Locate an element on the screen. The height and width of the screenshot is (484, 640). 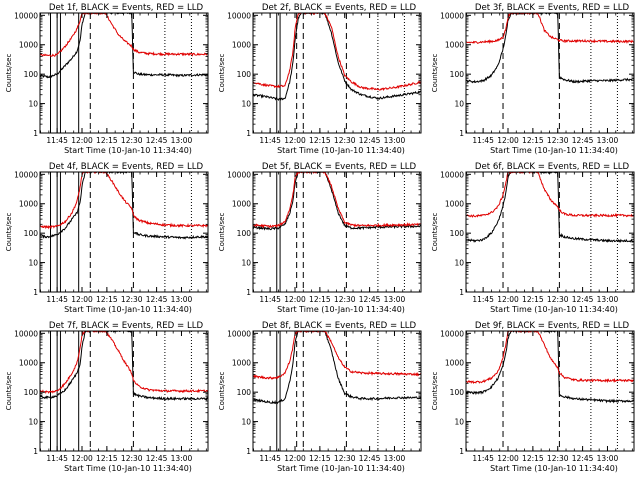
panel-title: Det 7f, BLACK = Events, RED = LLD is located at coordinates (126, 326).